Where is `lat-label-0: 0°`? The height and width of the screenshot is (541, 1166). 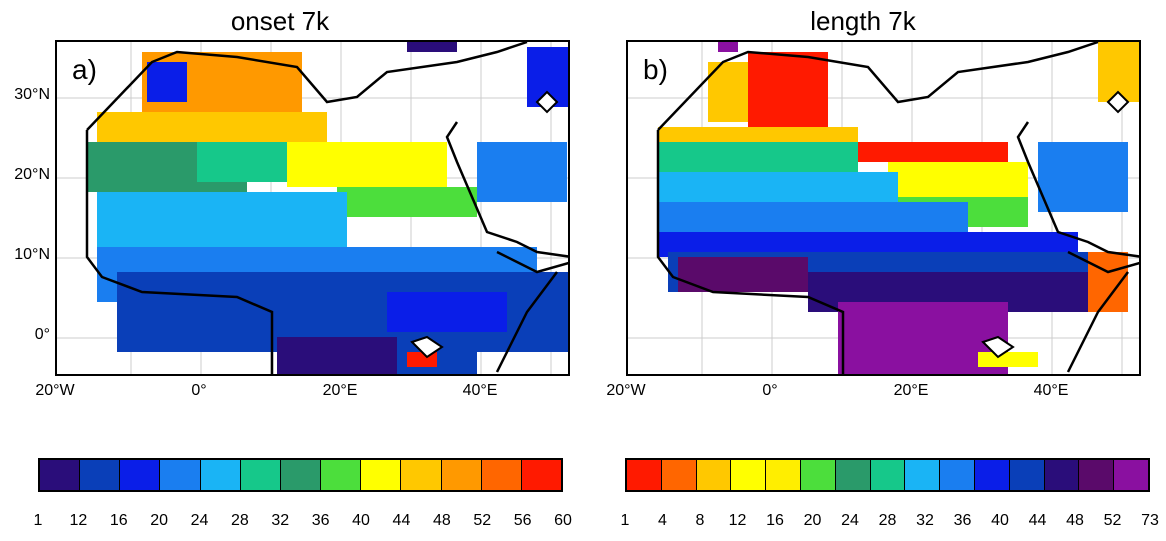 lat-label-0: 0° is located at coordinates (42, 334).